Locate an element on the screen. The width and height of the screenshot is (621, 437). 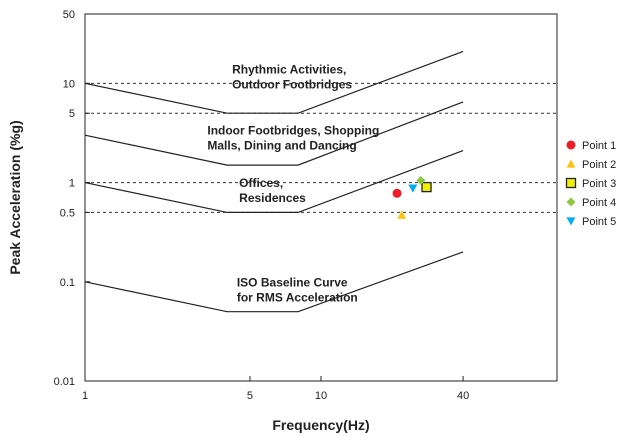
curve-label-1-1: Malls, Dining and Dancing is located at coordinates (281, 146).